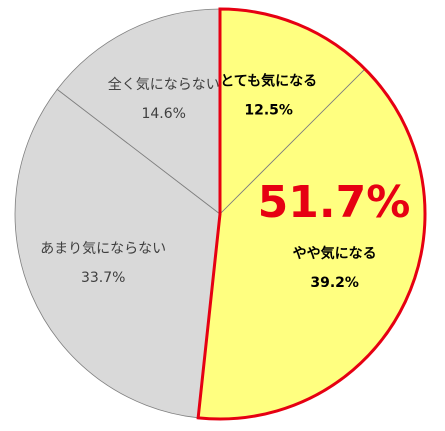 The height and width of the screenshot is (431, 445). Describe the element at coordinates (268, 111) in the screenshot. I see `value-label: 12.5%` at that location.